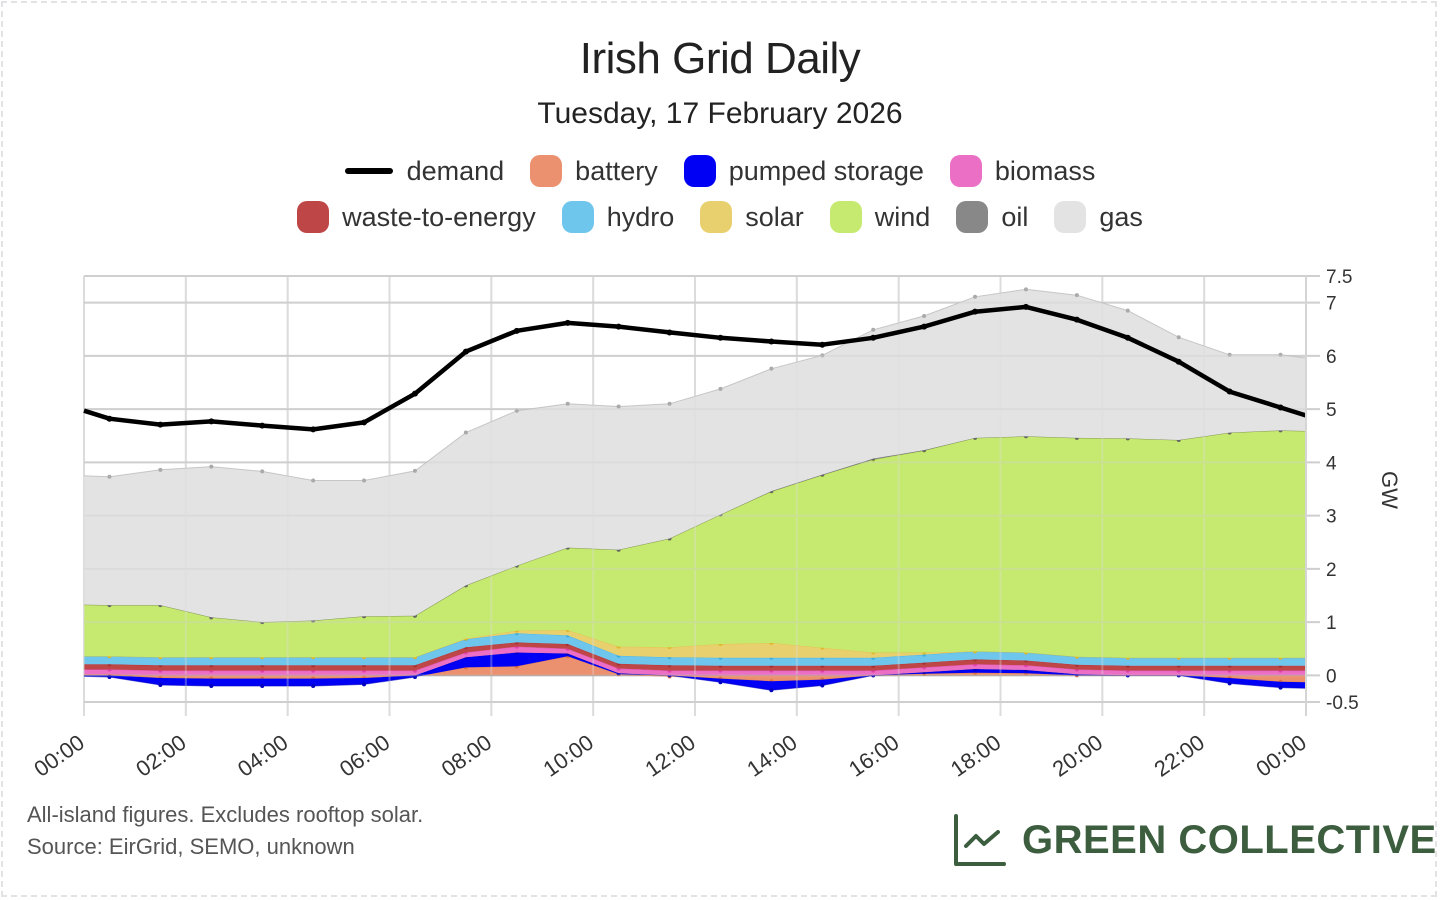  I want to click on legend-label: demand, so click(455, 170).